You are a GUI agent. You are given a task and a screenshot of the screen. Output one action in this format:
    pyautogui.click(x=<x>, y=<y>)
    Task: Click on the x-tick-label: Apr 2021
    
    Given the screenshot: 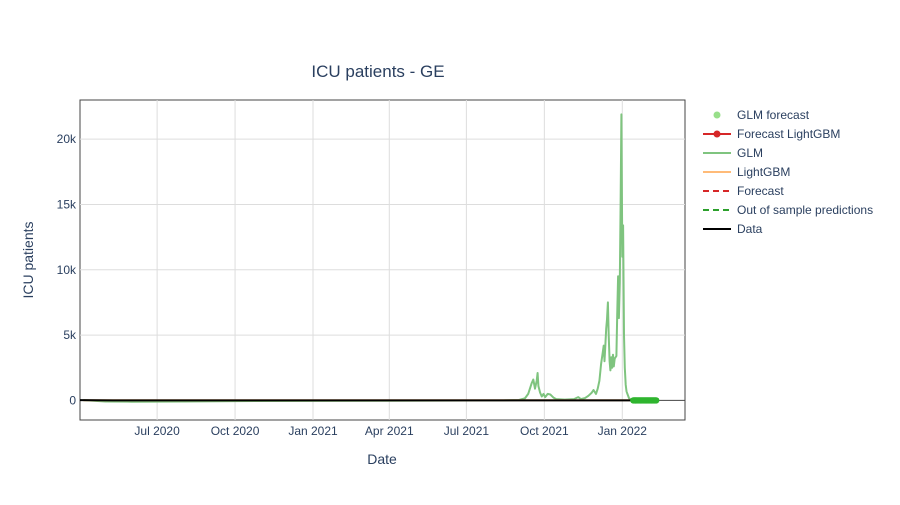 What is the action you would take?
    pyautogui.click(x=389, y=431)
    